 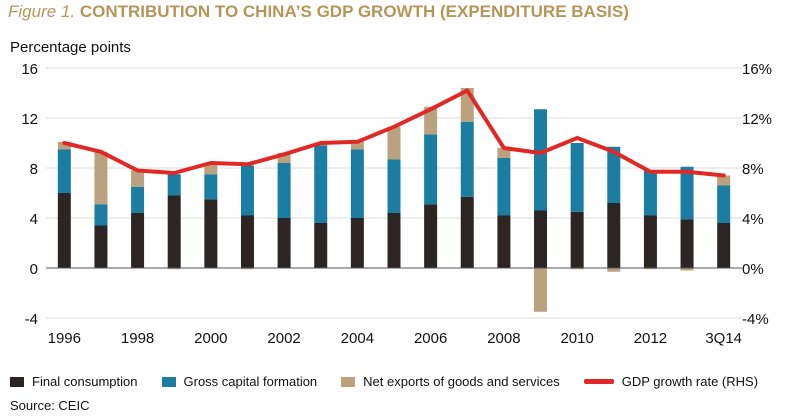 What do you see at coordinates (210, 338) in the screenshot?
I see `x-tick-label: 2000` at bounding box center [210, 338].